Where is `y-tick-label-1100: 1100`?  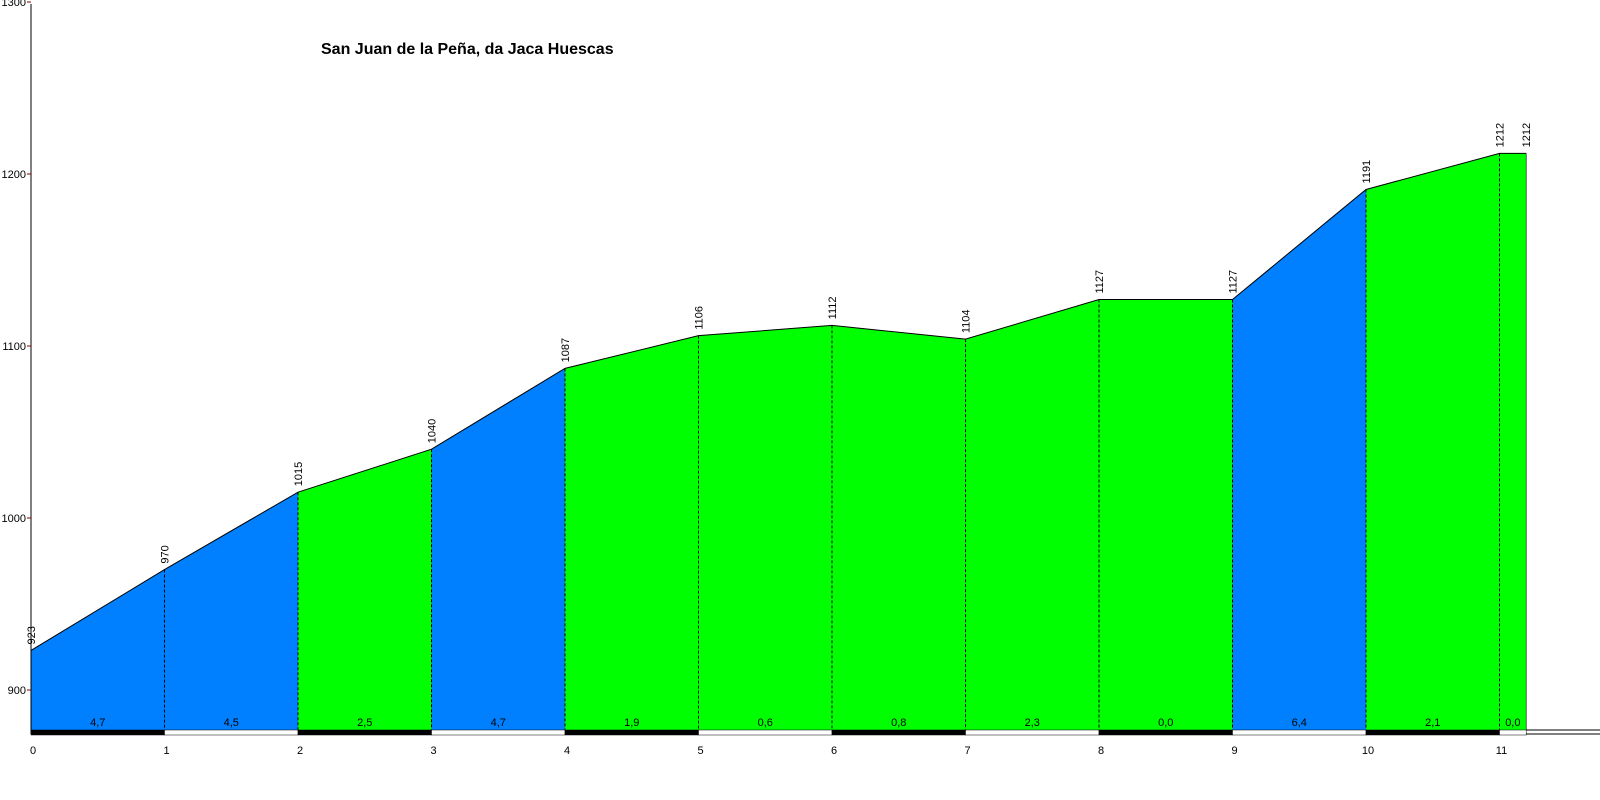
y-tick-label-1100: 1100 is located at coordinates (14, 347).